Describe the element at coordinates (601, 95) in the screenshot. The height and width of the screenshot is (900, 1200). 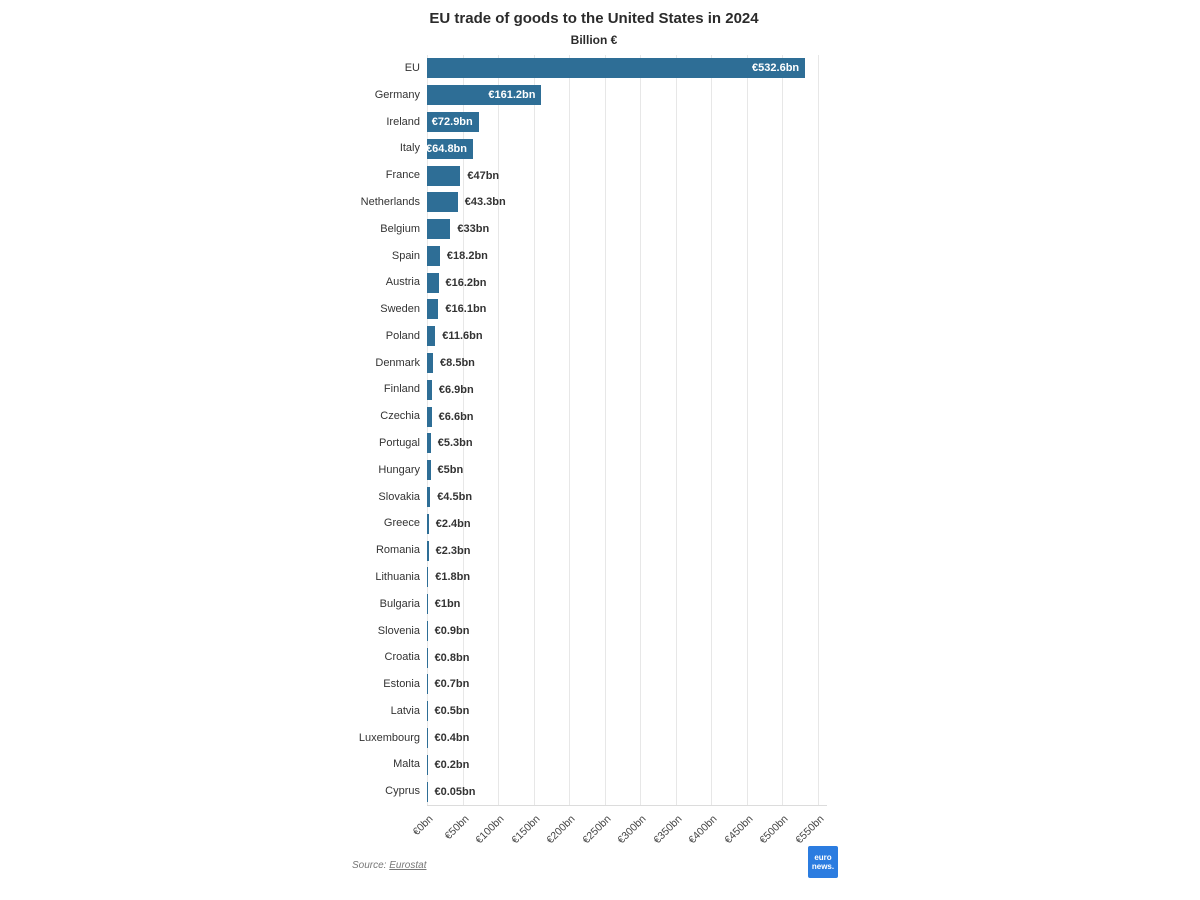
I see `bar-row: Germany €161.2bn` at that location.